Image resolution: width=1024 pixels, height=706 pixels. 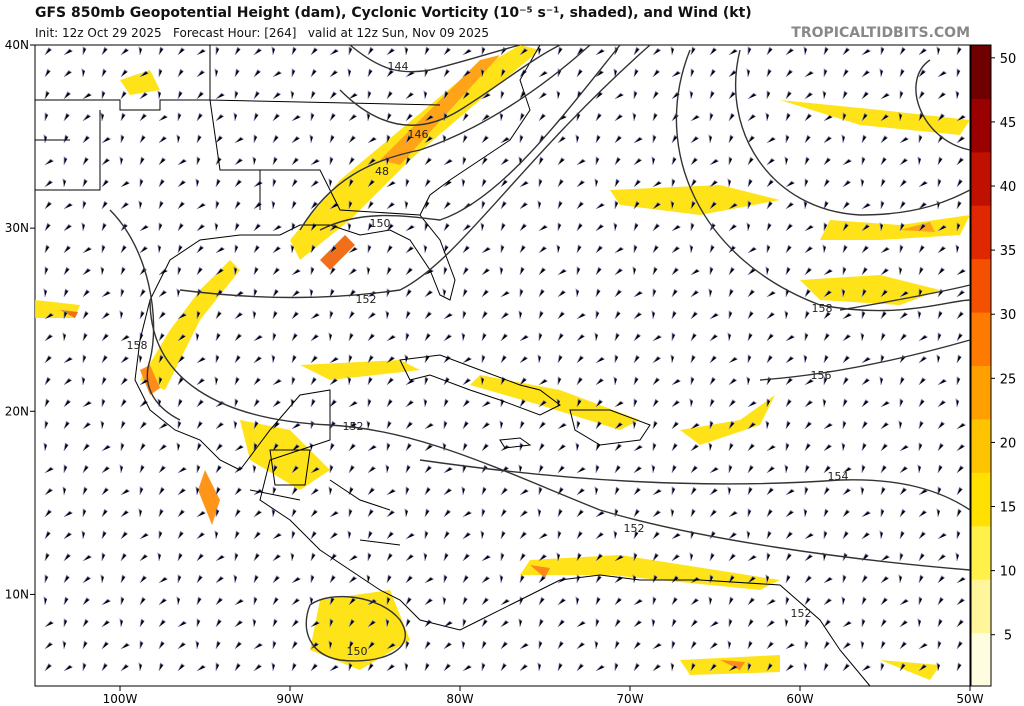 What do you see at coordinates (17, 45) in the screenshot?
I see `lat-tick-label: 40N` at bounding box center [17, 45].